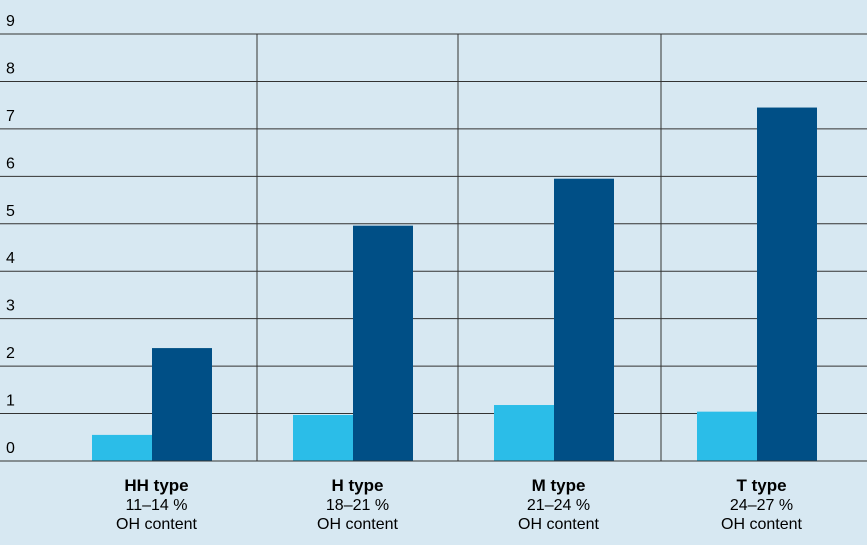  What do you see at coordinates (10, 68) in the screenshot?
I see `y-tick-label: 8` at bounding box center [10, 68].